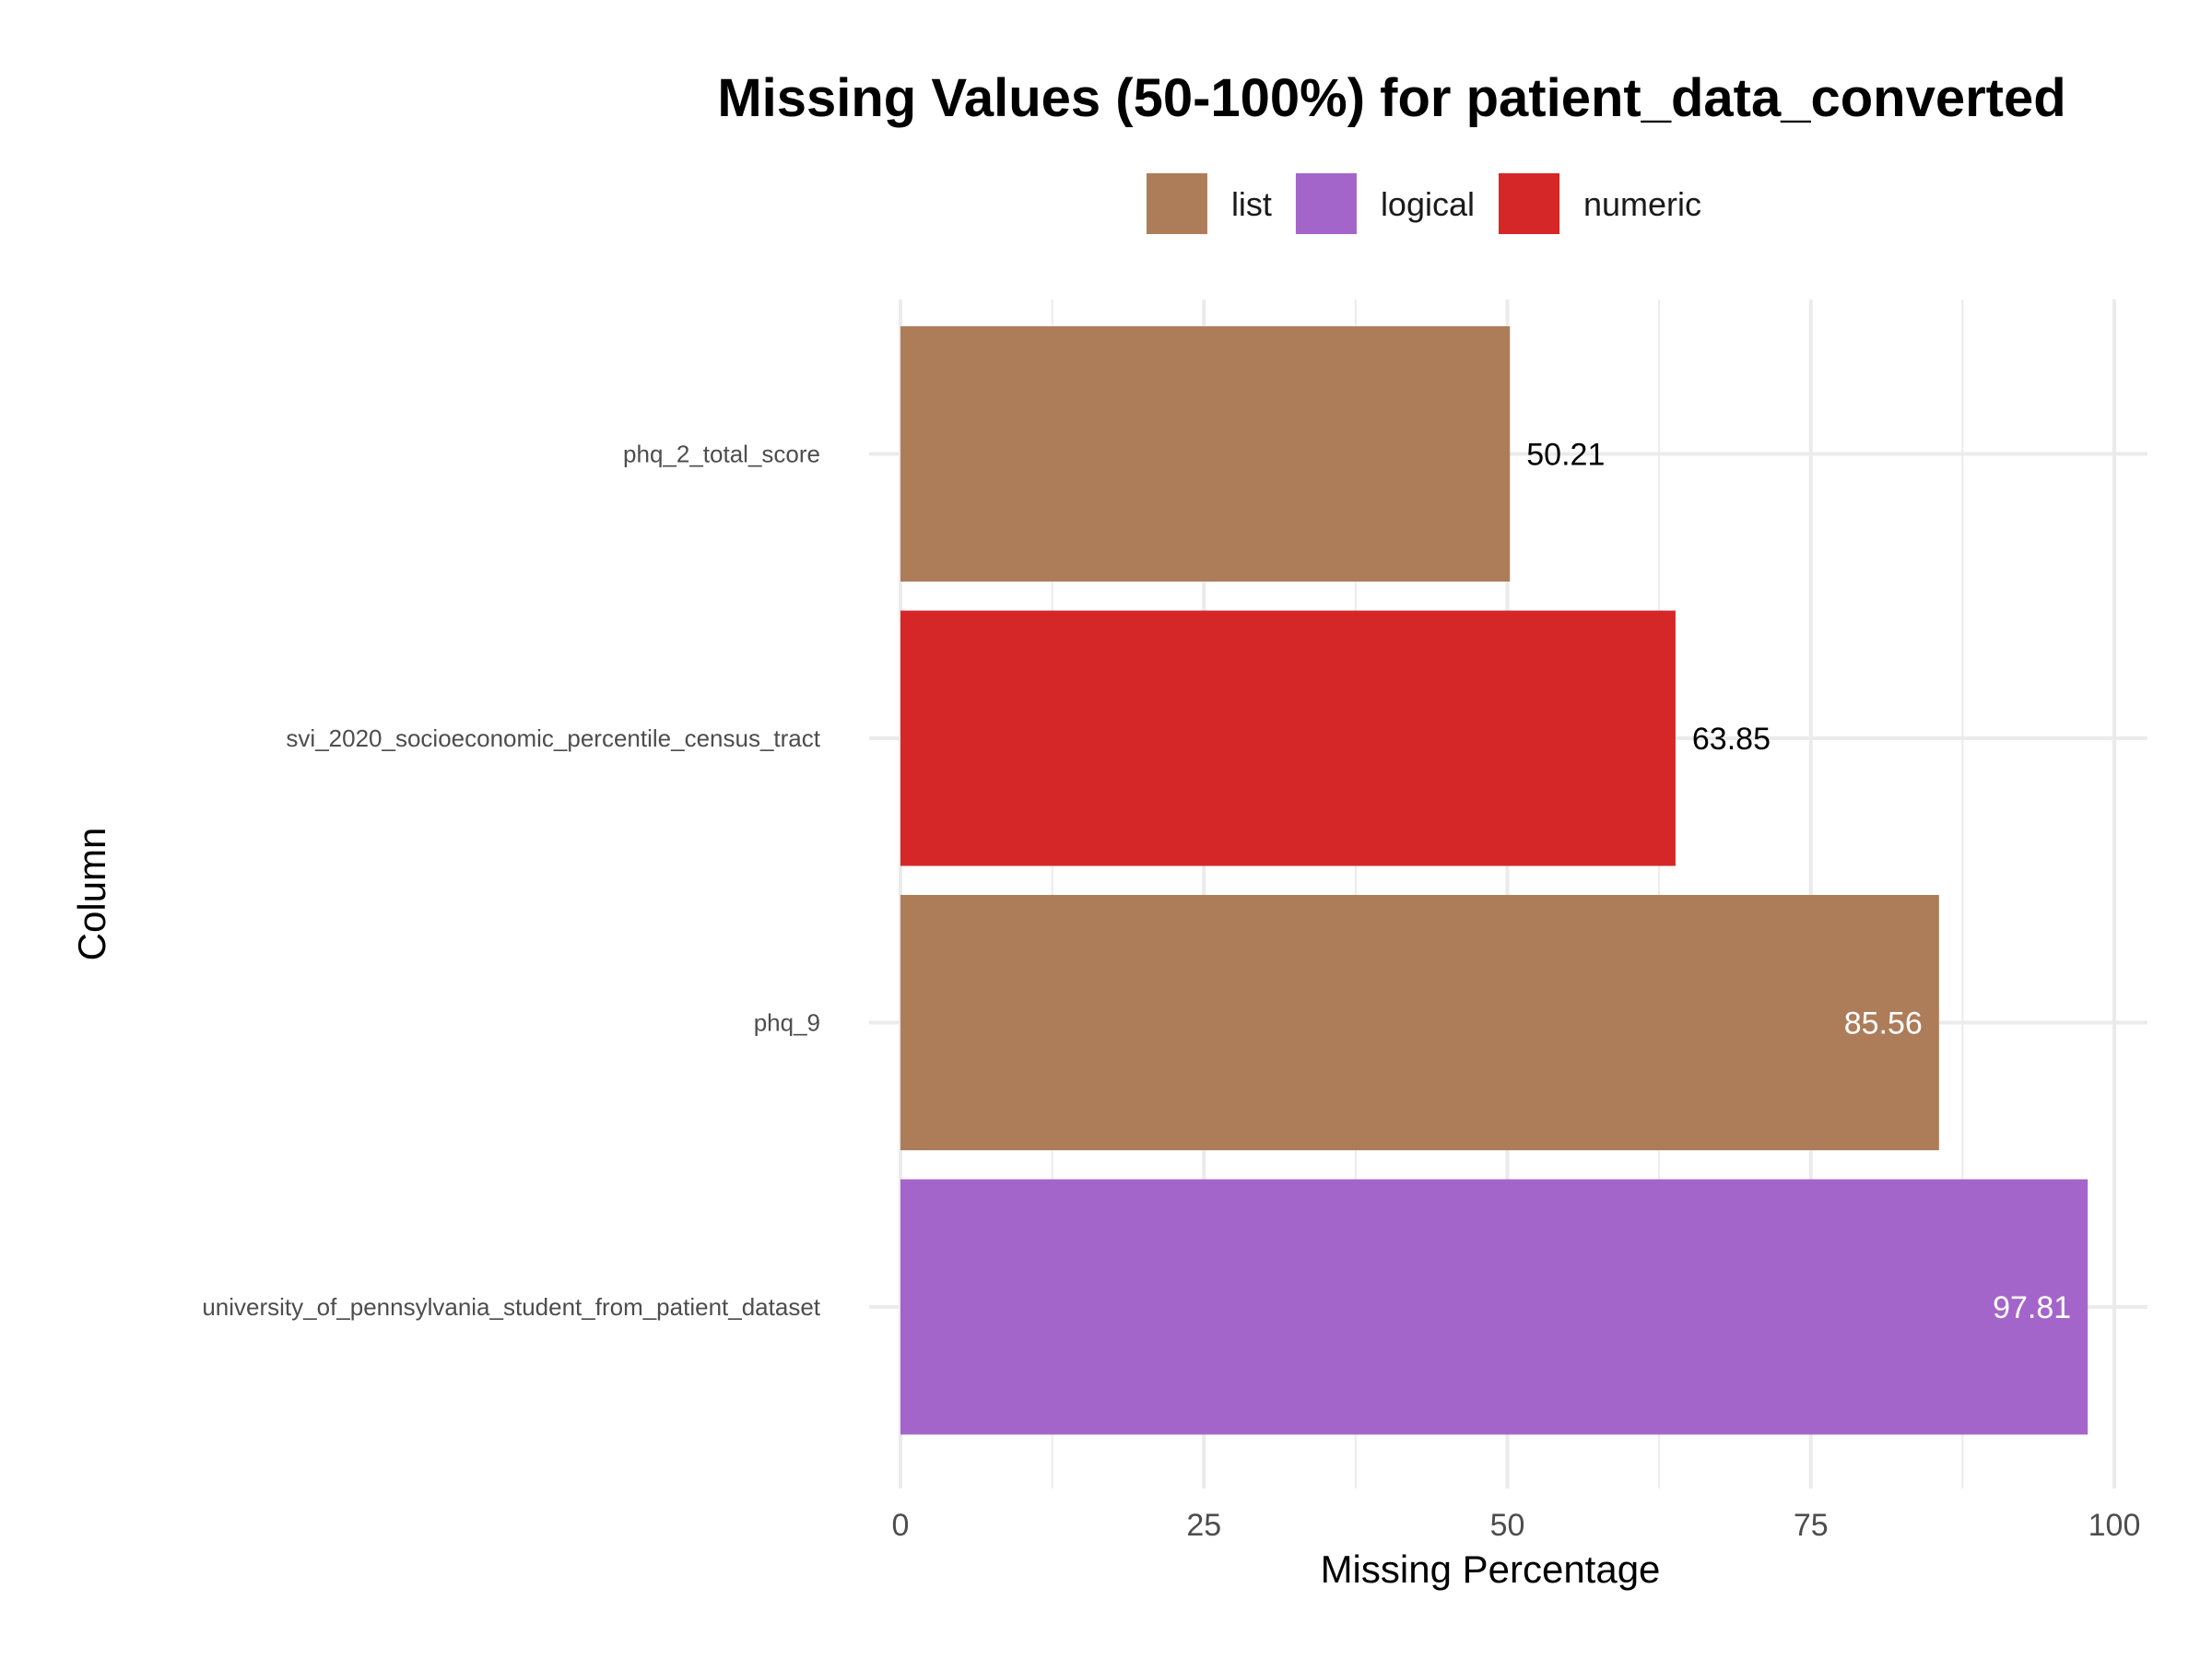 Image resolution: width=2212 pixels, height=1659 pixels. I want to click on data-label: 97.81, so click(2032, 1307).